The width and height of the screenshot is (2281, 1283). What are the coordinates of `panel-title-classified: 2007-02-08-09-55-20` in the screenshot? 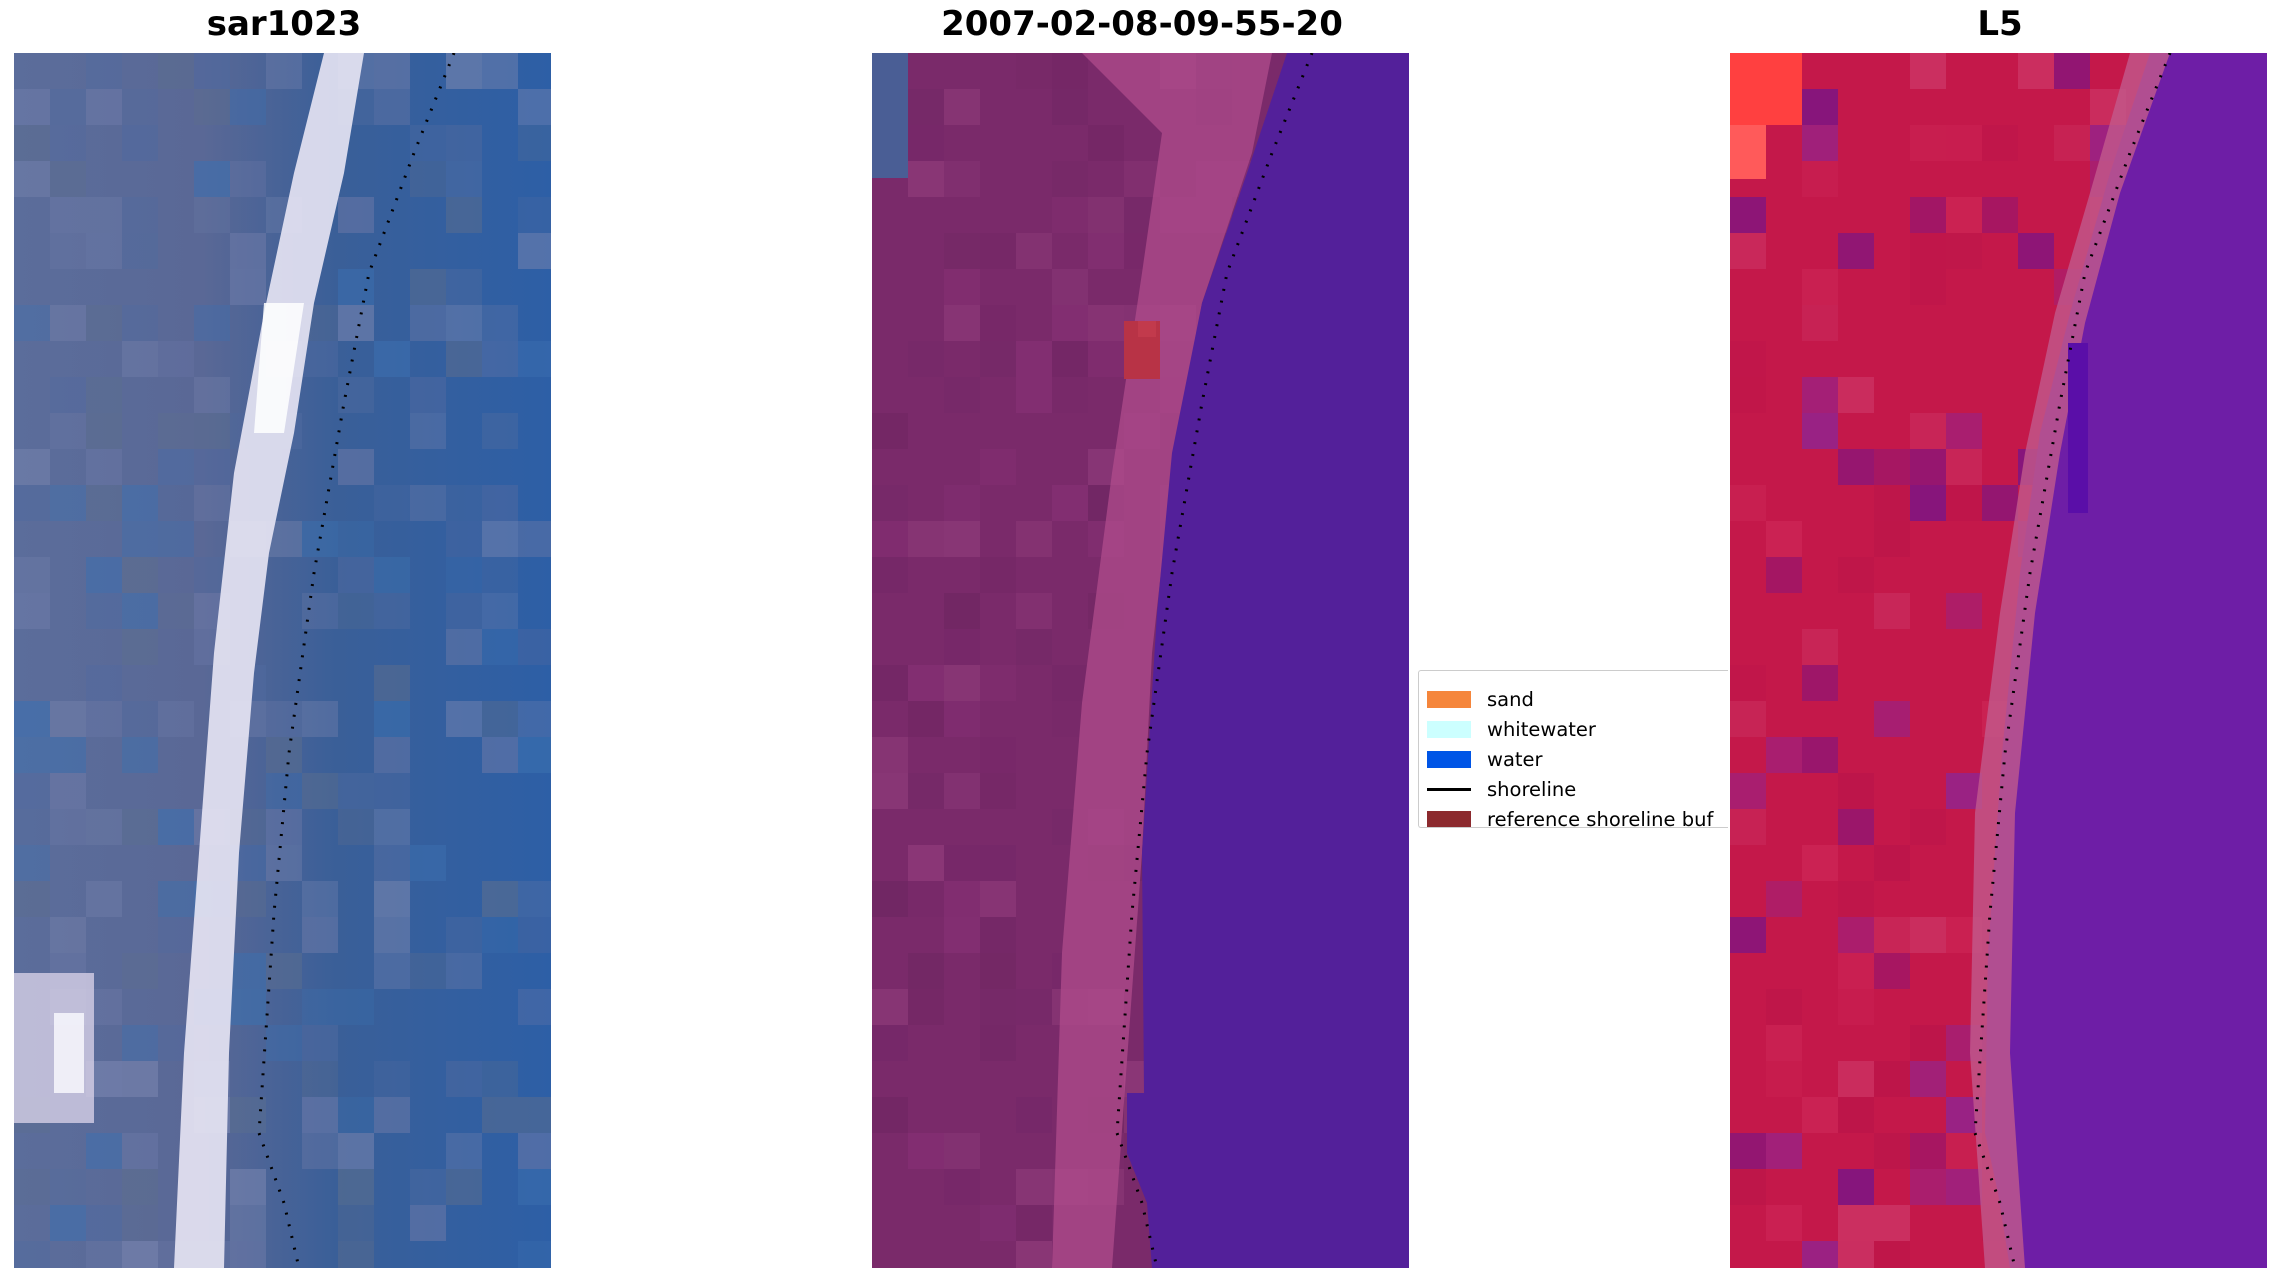 It's located at (1142, 24).